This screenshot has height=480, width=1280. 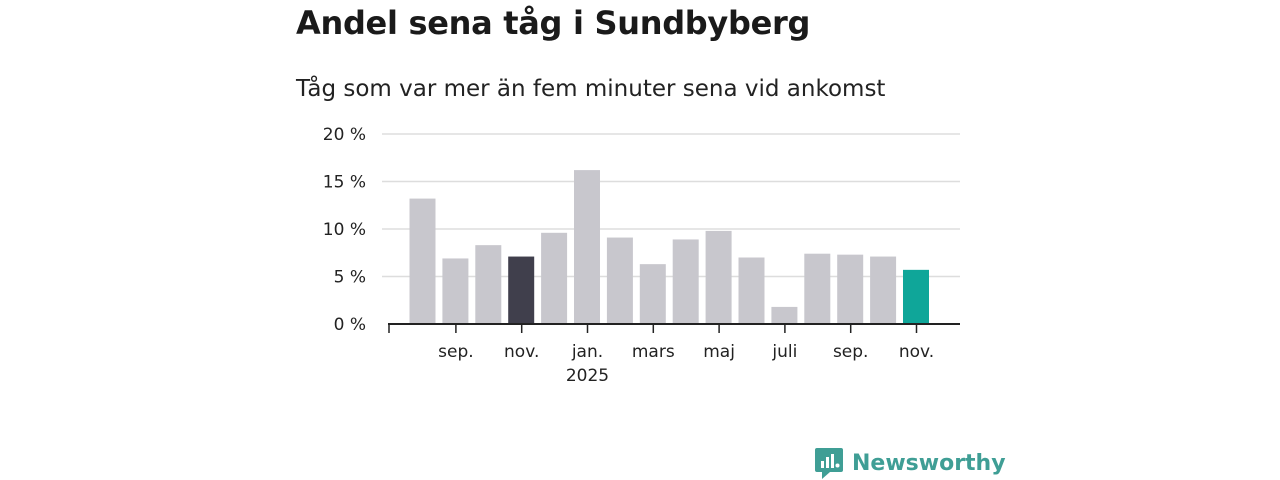 I want to click on x-tick-year-label: 2025, so click(x=587, y=376).